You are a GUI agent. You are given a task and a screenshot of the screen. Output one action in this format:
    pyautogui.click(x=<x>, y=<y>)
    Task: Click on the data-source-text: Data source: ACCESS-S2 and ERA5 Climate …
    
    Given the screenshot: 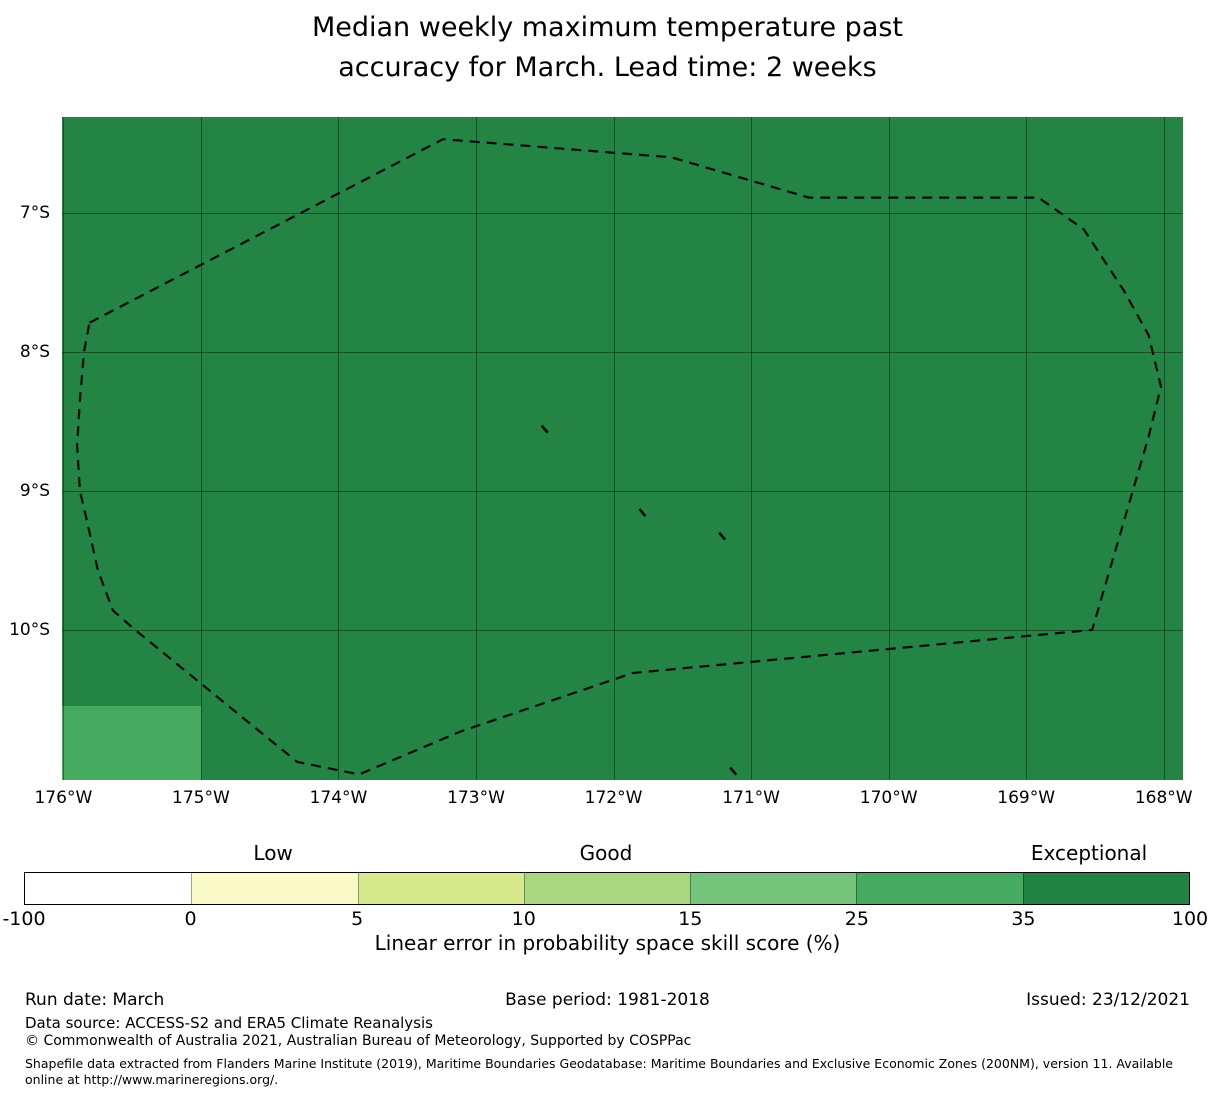 What is the action you would take?
    pyautogui.click(x=229, y=1023)
    